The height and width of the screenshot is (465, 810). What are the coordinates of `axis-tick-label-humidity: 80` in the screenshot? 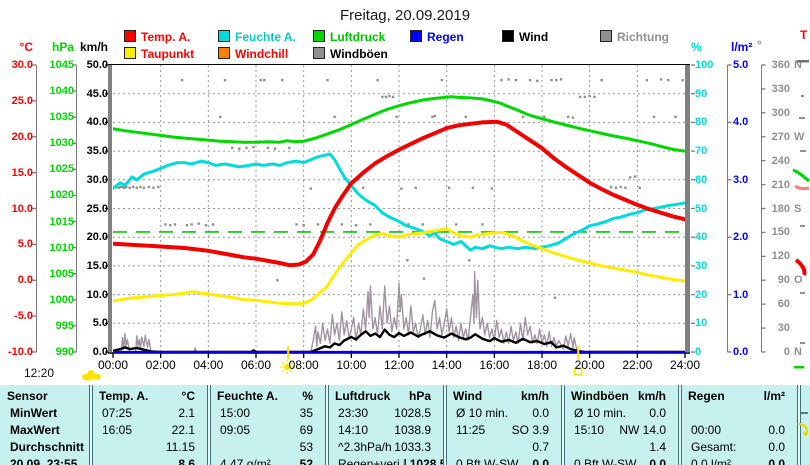 It's located at (701, 122).